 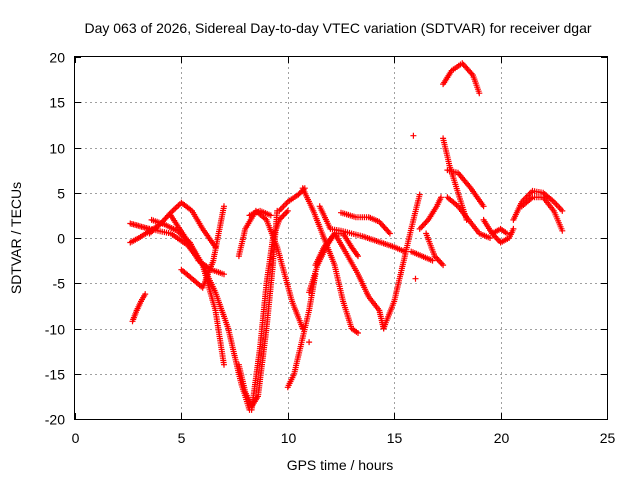 What do you see at coordinates (57, 103) in the screenshot?
I see `y-tick-label: 15` at bounding box center [57, 103].